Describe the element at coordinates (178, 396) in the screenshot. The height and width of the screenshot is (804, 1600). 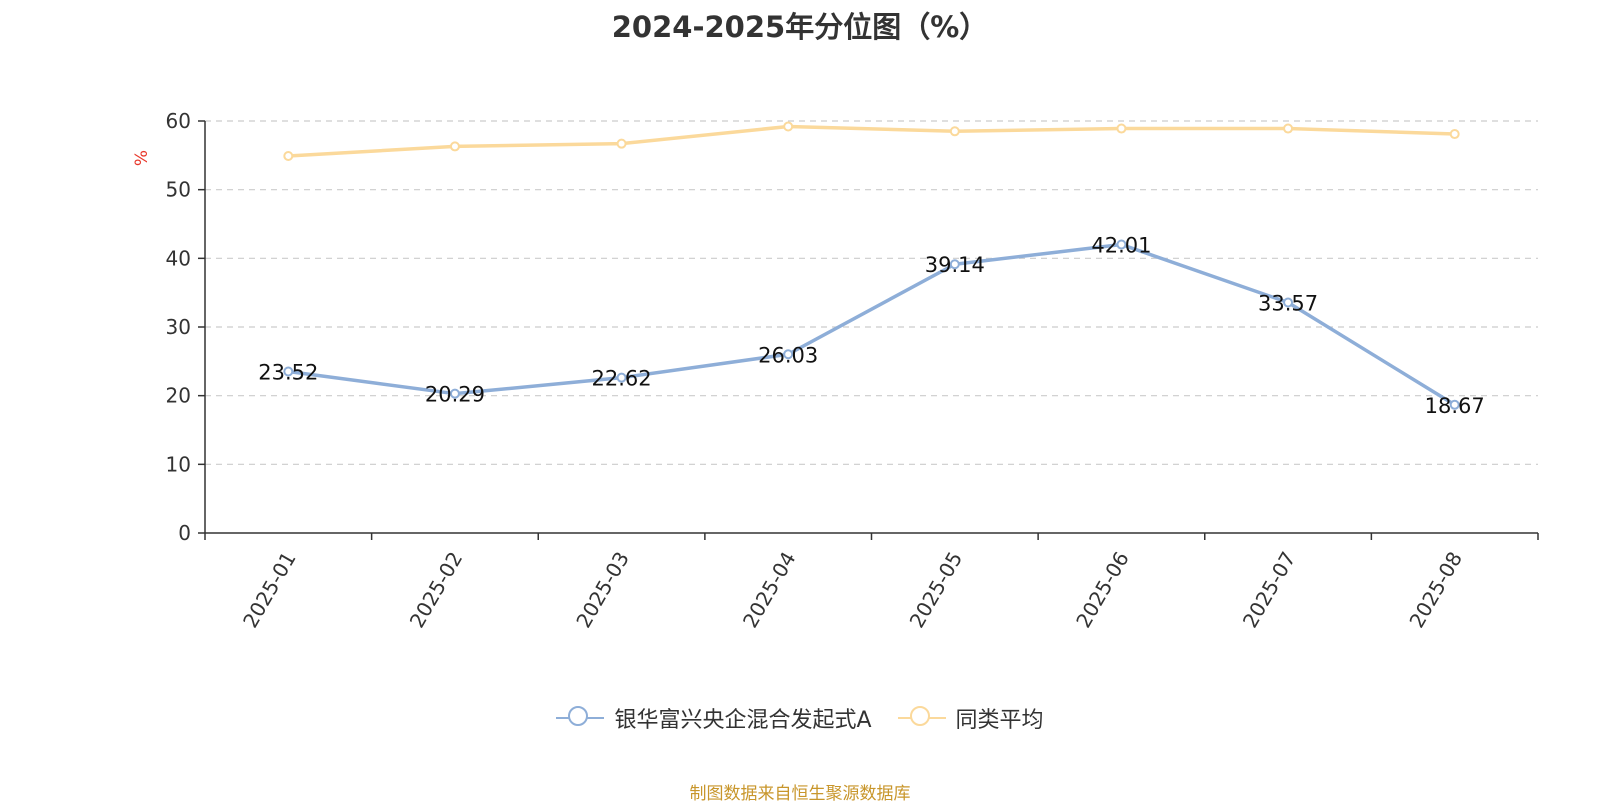
I see `y-tick-label: 20` at that location.